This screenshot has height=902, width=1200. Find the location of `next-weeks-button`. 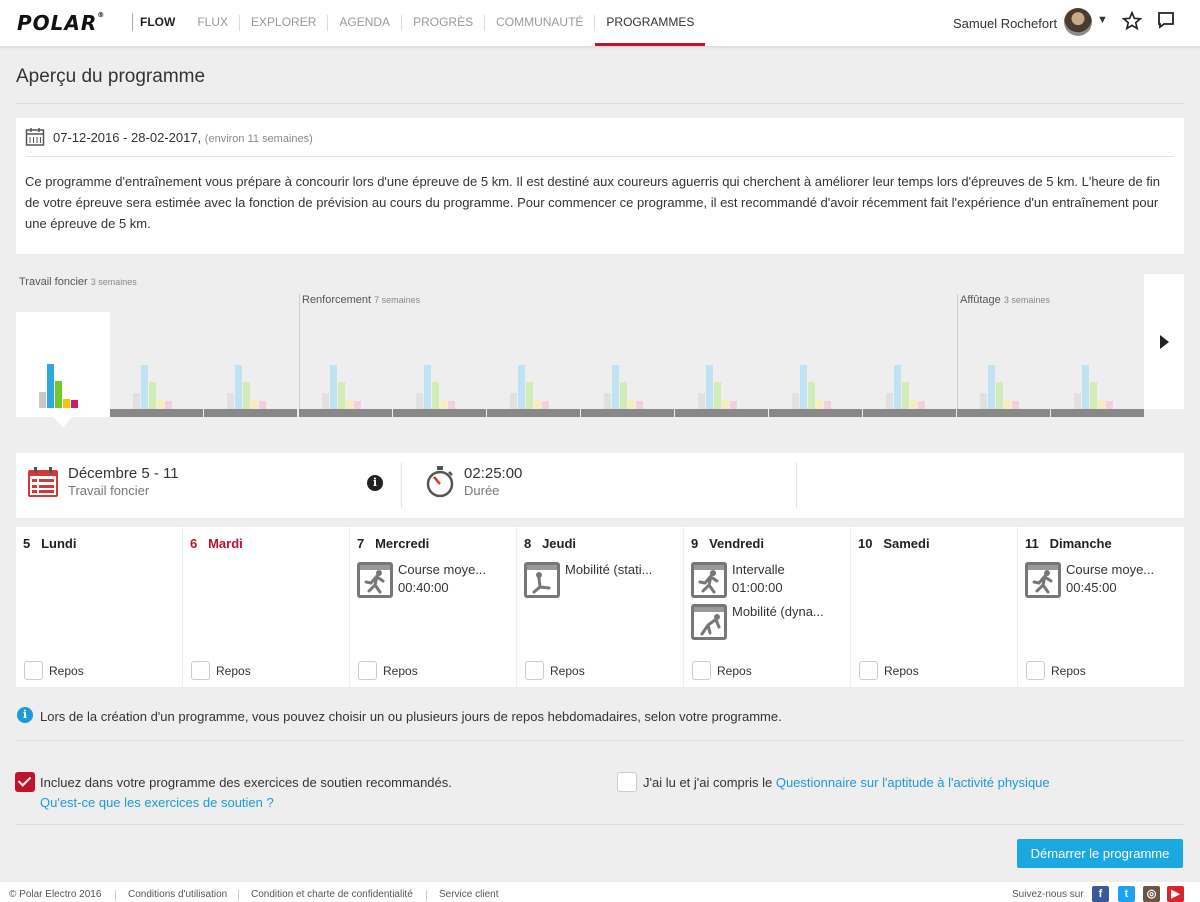

next-weeks-button is located at coordinates (1164, 341).